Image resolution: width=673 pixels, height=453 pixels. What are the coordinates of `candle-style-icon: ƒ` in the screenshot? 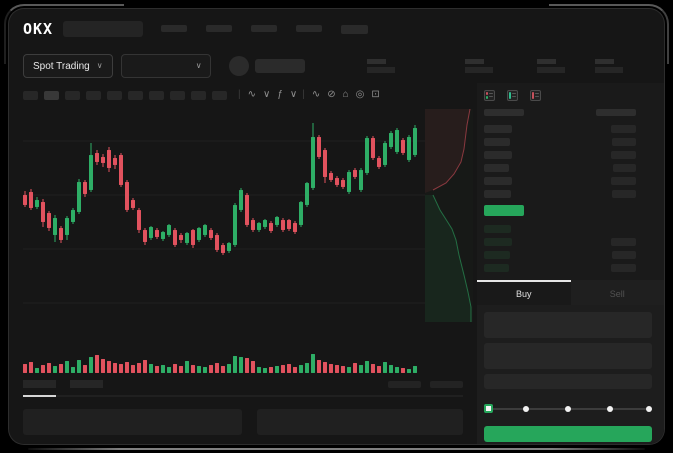 It's located at (280, 94).